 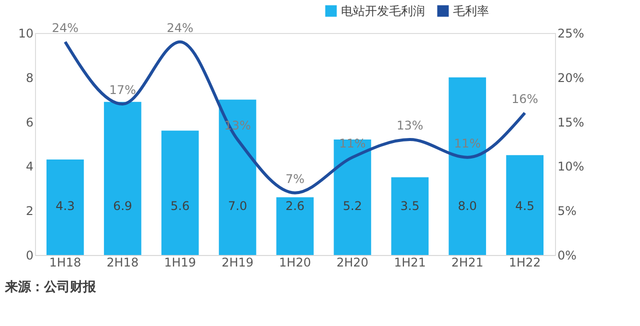 I want to click on data-label: 4.5, so click(x=524, y=206).